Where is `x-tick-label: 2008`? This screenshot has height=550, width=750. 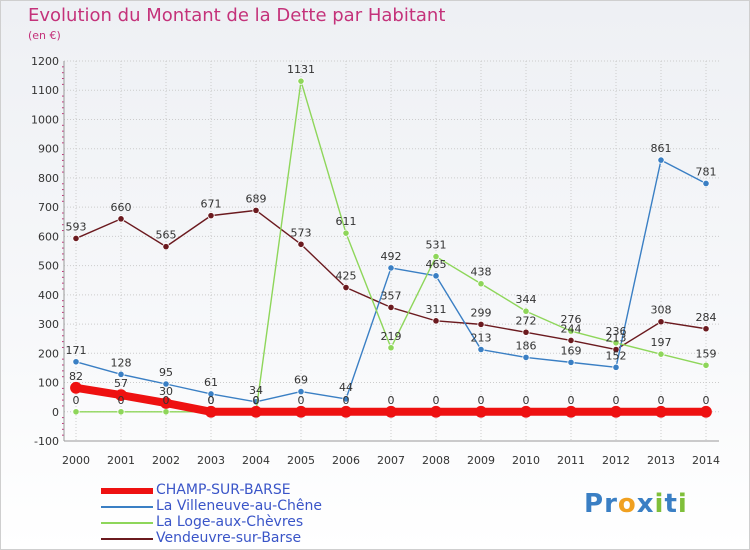
x-tick-label: 2008 is located at coordinates (436, 460).